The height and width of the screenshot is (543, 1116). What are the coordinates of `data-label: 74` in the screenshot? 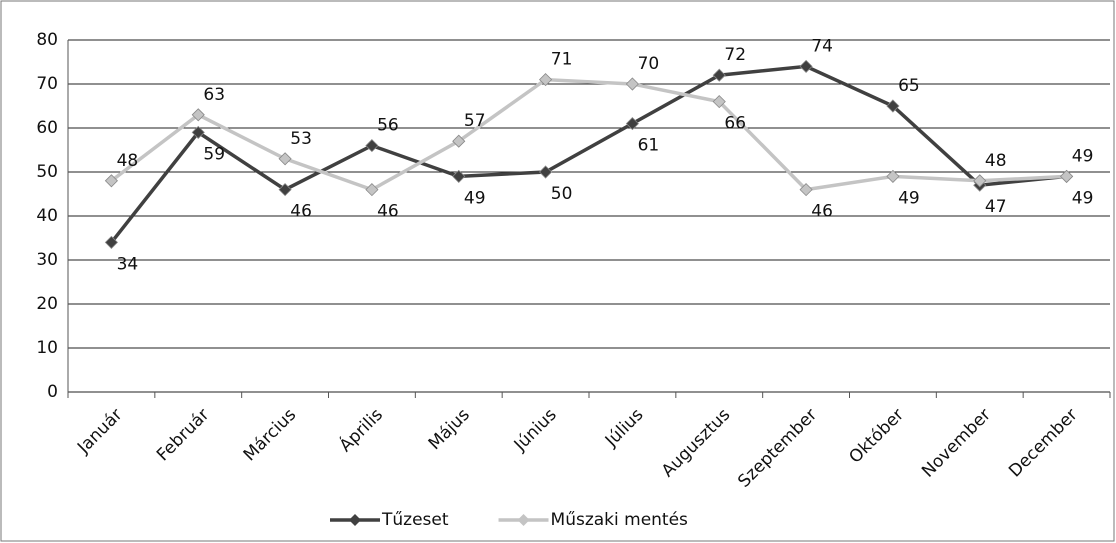 It's located at (822, 46).